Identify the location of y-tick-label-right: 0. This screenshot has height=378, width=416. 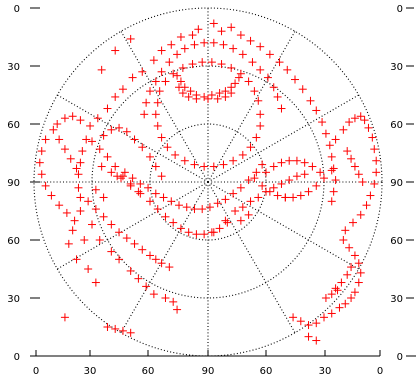
(400, 357).